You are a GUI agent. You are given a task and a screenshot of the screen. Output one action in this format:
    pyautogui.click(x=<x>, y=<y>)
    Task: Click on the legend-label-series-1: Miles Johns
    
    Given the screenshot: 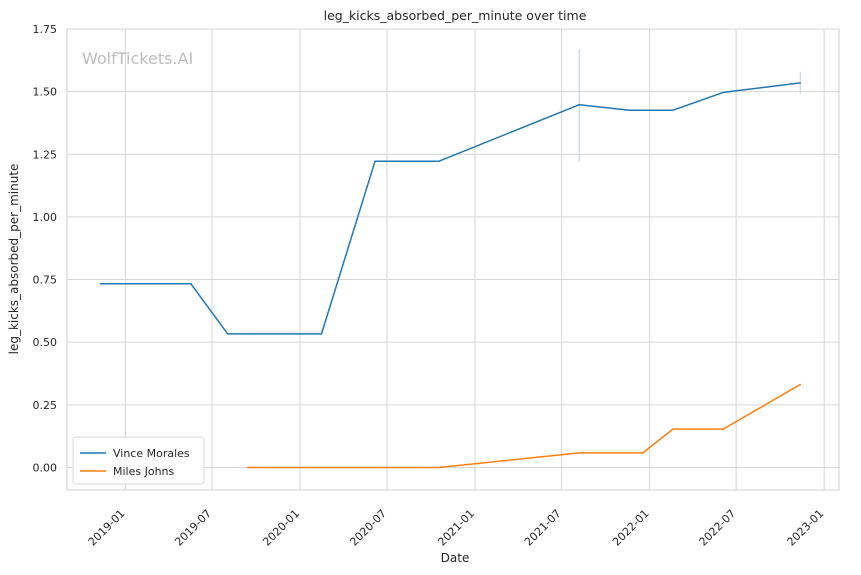 What is the action you would take?
    pyautogui.click(x=144, y=471)
    